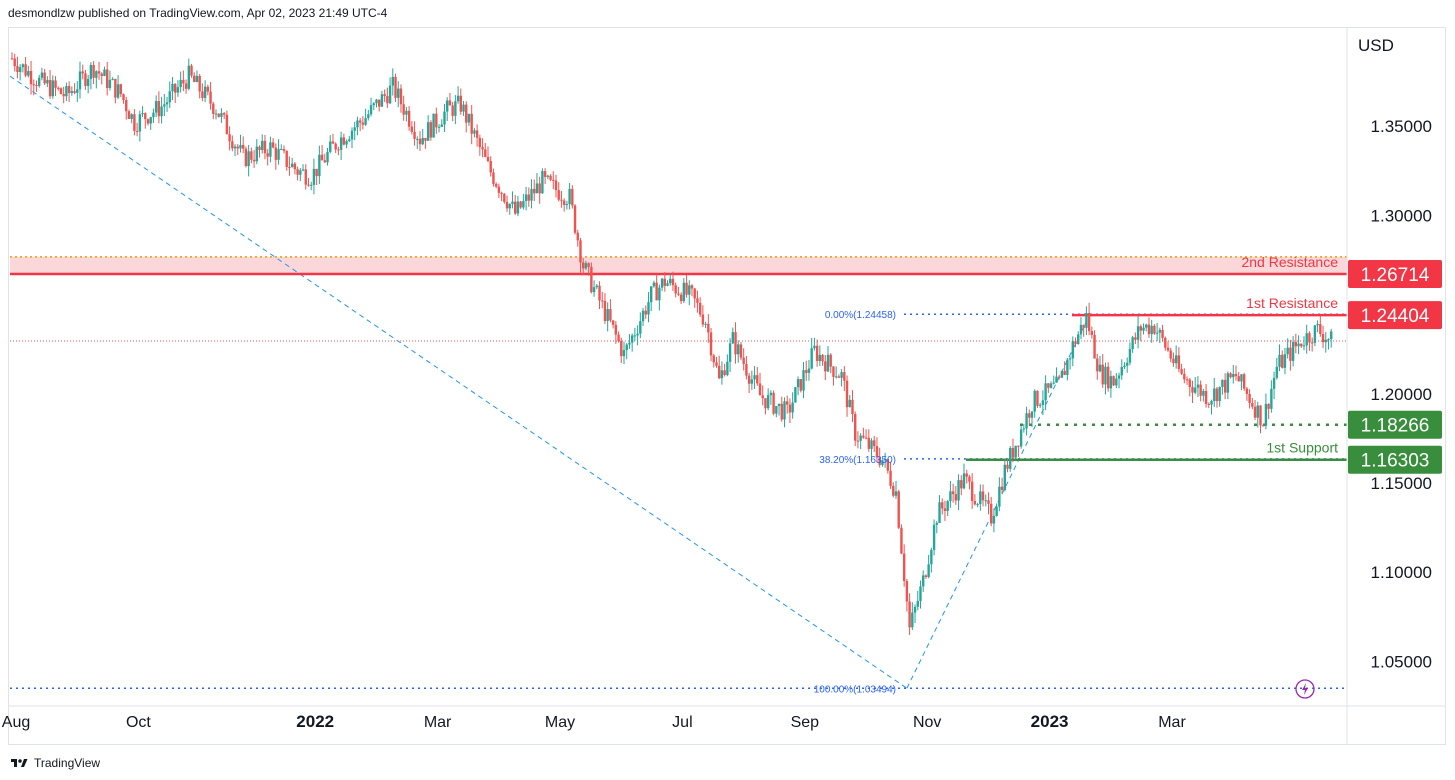 The height and width of the screenshot is (780, 1455). What do you see at coordinates (1401, 483) in the screenshot?
I see `price-tick-label-3: 1.15000` at bounding box center [1401, 483].